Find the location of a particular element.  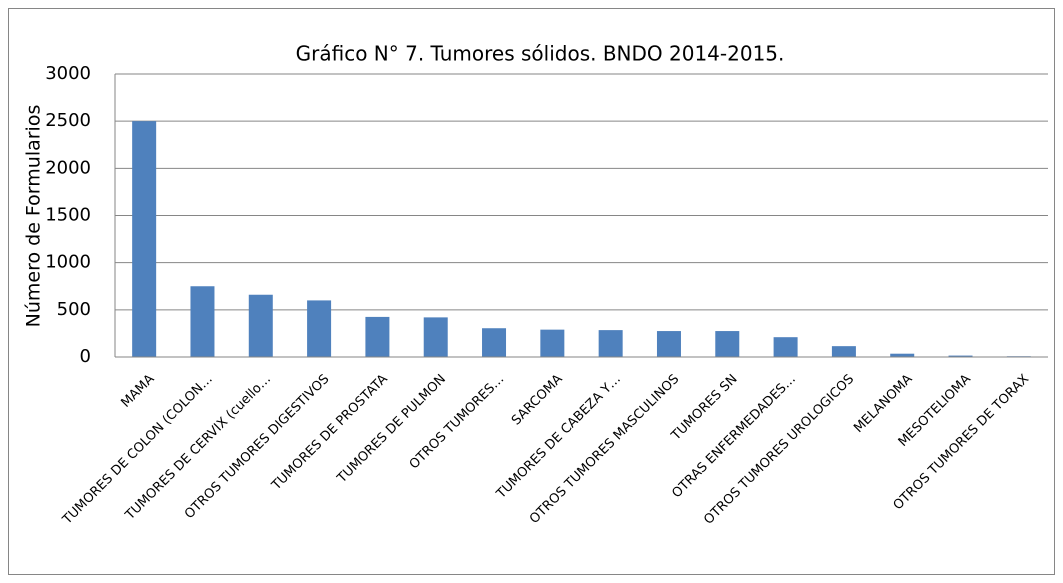

y-tick-label: 3000 is located at coordinates (68, 73).